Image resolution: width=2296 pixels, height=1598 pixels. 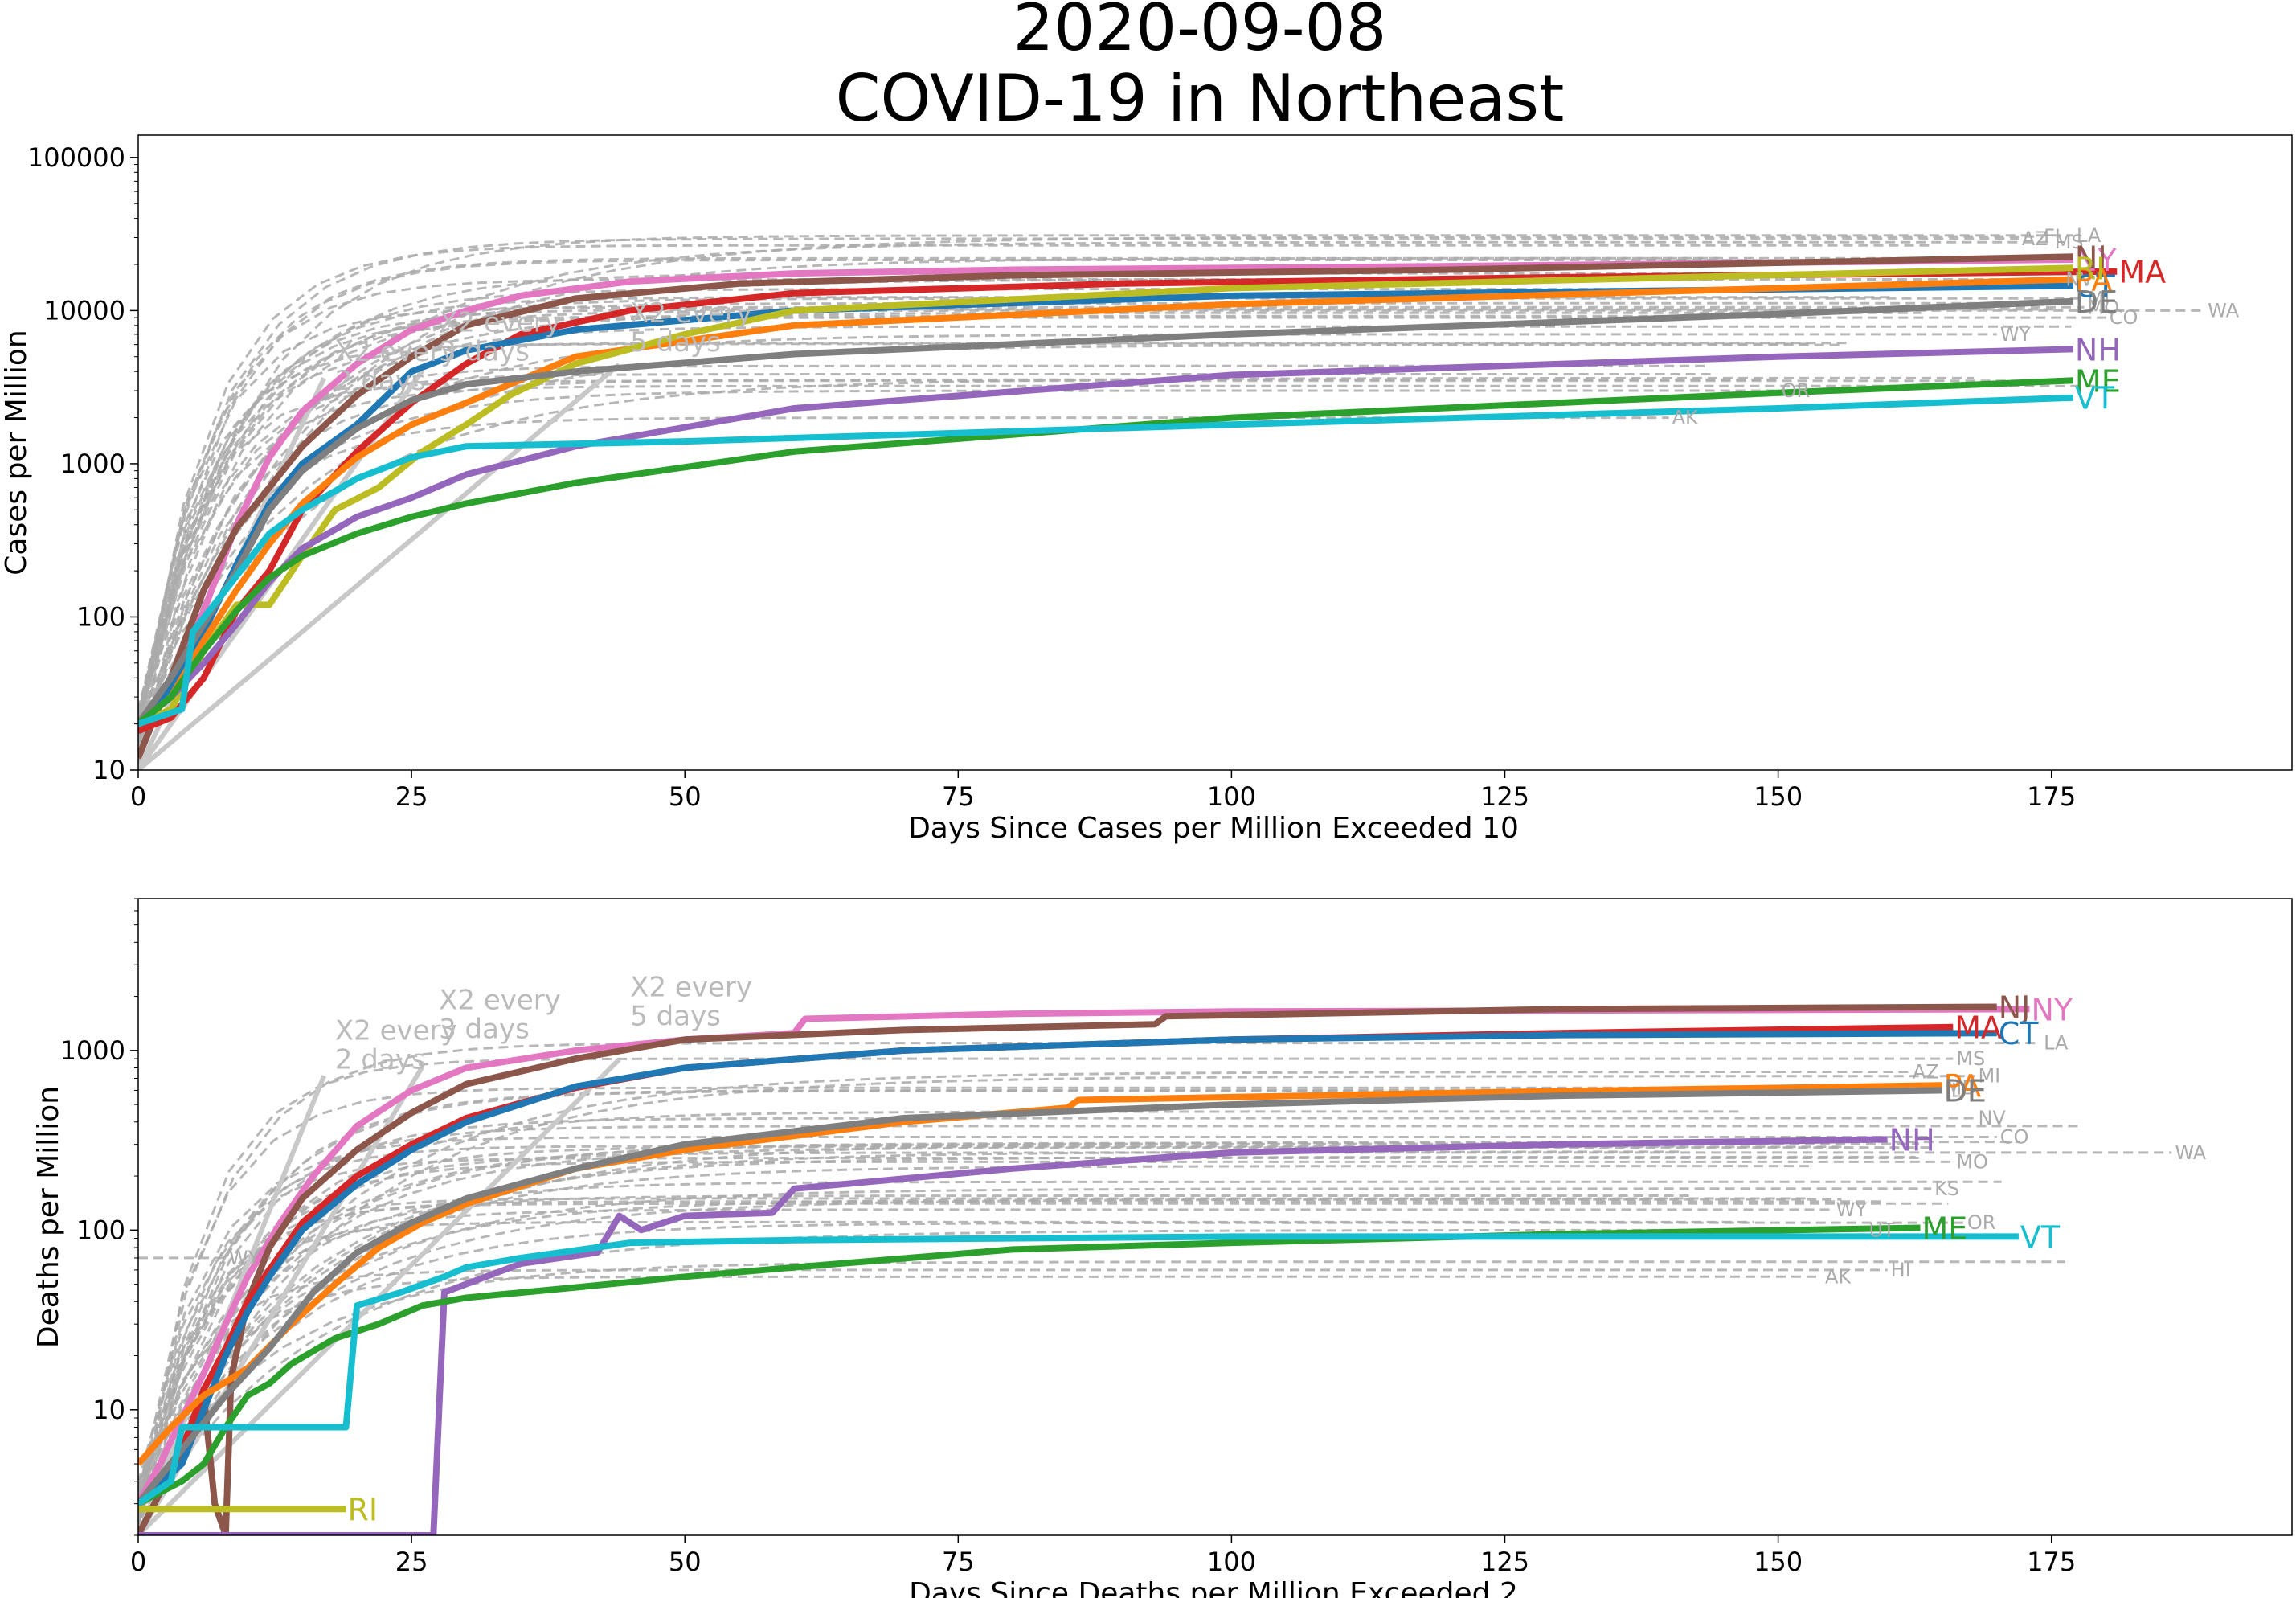 What do you see at coordinates (1797, 390) in the screenshot?
I see `other-state-label: OR` at bounding box center [1797, 390].